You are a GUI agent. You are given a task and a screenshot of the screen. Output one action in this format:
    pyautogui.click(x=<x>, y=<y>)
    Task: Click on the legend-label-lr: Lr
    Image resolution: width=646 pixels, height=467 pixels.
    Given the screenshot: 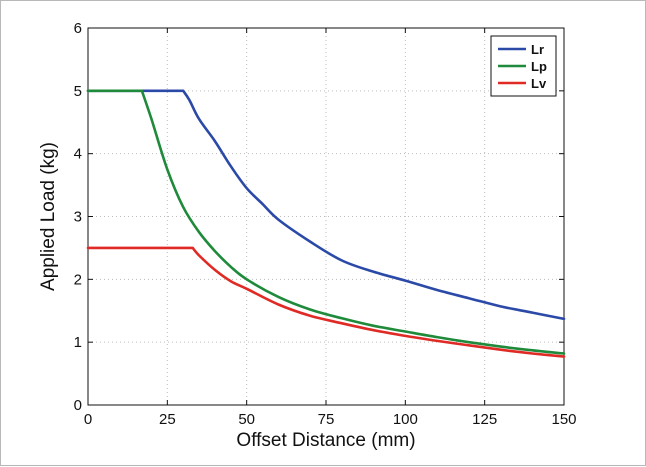 What is the action you would take?
    pyautogui.click(x=537, y=49)
    